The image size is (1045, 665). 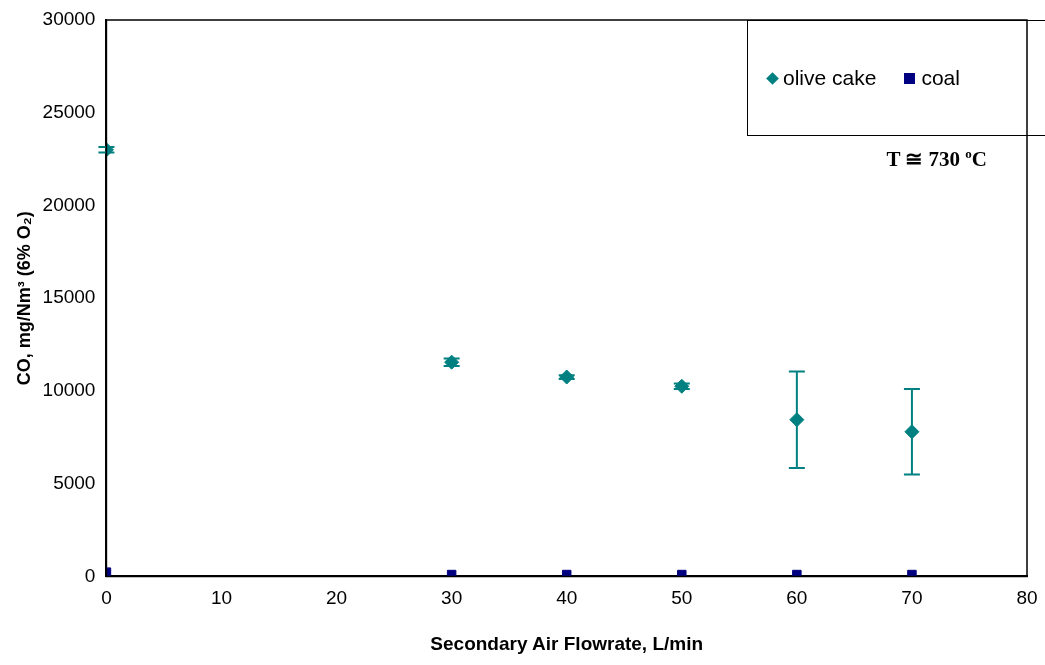 I want to click on x-tick-label: 80, so click(x=1027, y=598).